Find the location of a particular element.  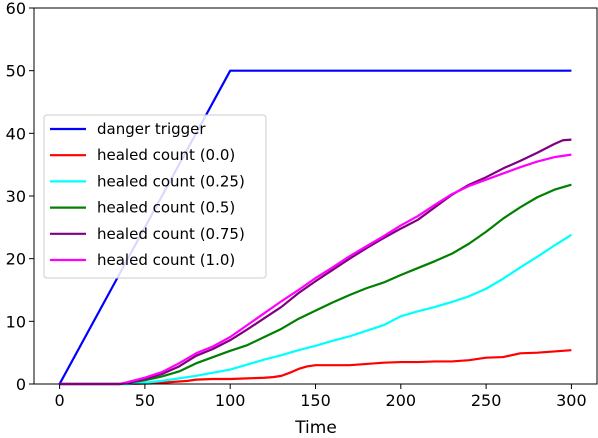

y-tick-label: 60 is located at coordinates (16, 9).